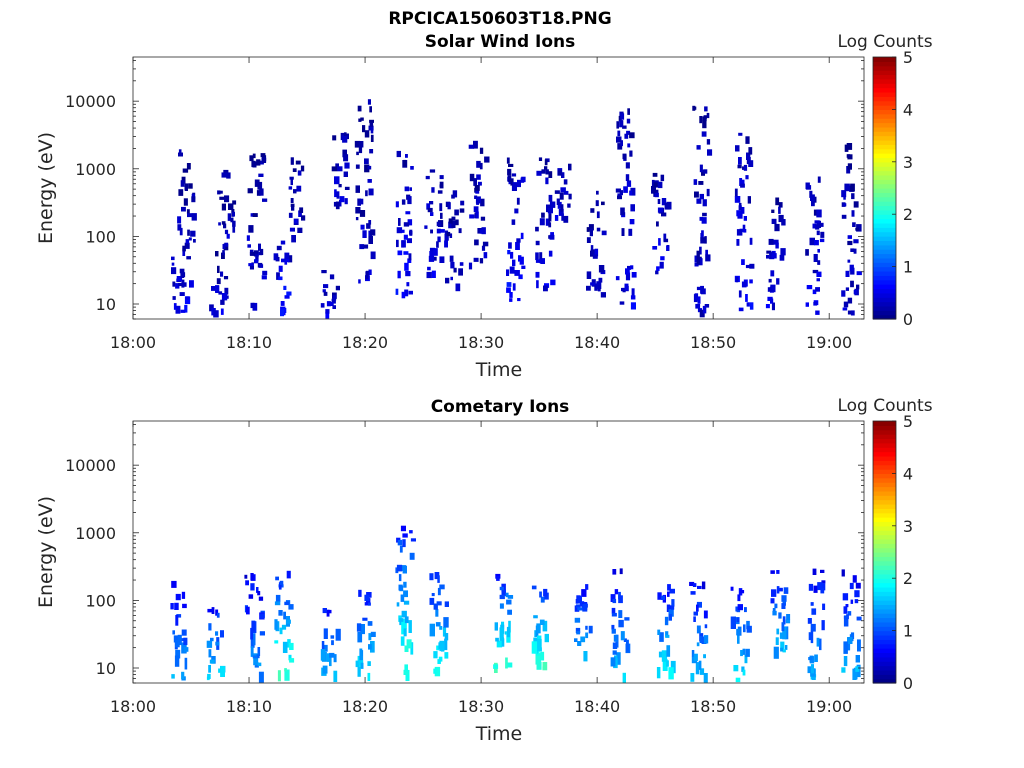  What do you see at coordinates (908, 57) in the screenshot?
I see `colorbar-tick-label: 5` at bounding box center [908, 57].